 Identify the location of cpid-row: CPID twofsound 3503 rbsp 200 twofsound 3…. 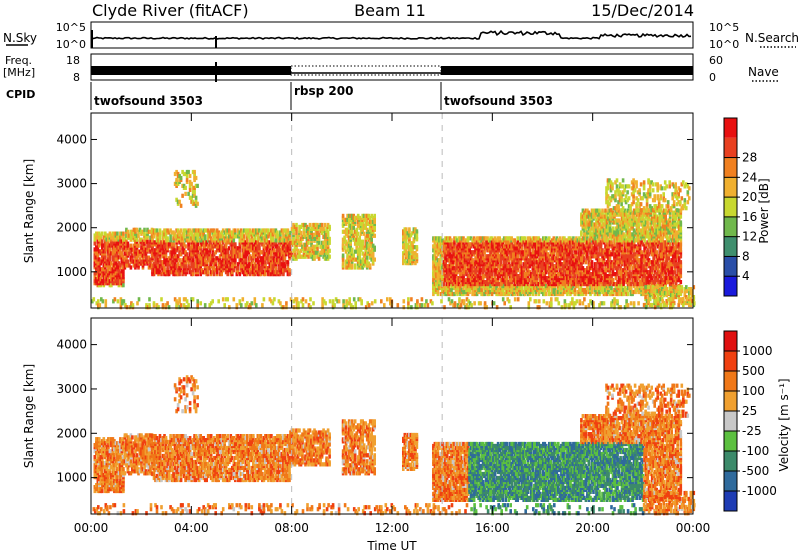
(279, 96).